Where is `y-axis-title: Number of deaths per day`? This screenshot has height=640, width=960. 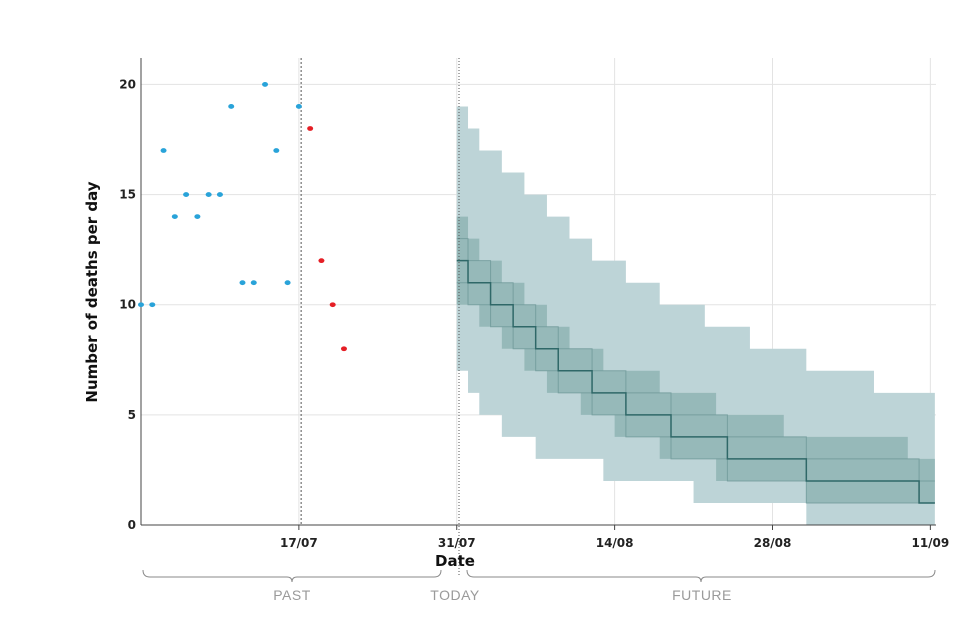
y-axis-title: Number of deaths per day is located at coordinates (92, 291).